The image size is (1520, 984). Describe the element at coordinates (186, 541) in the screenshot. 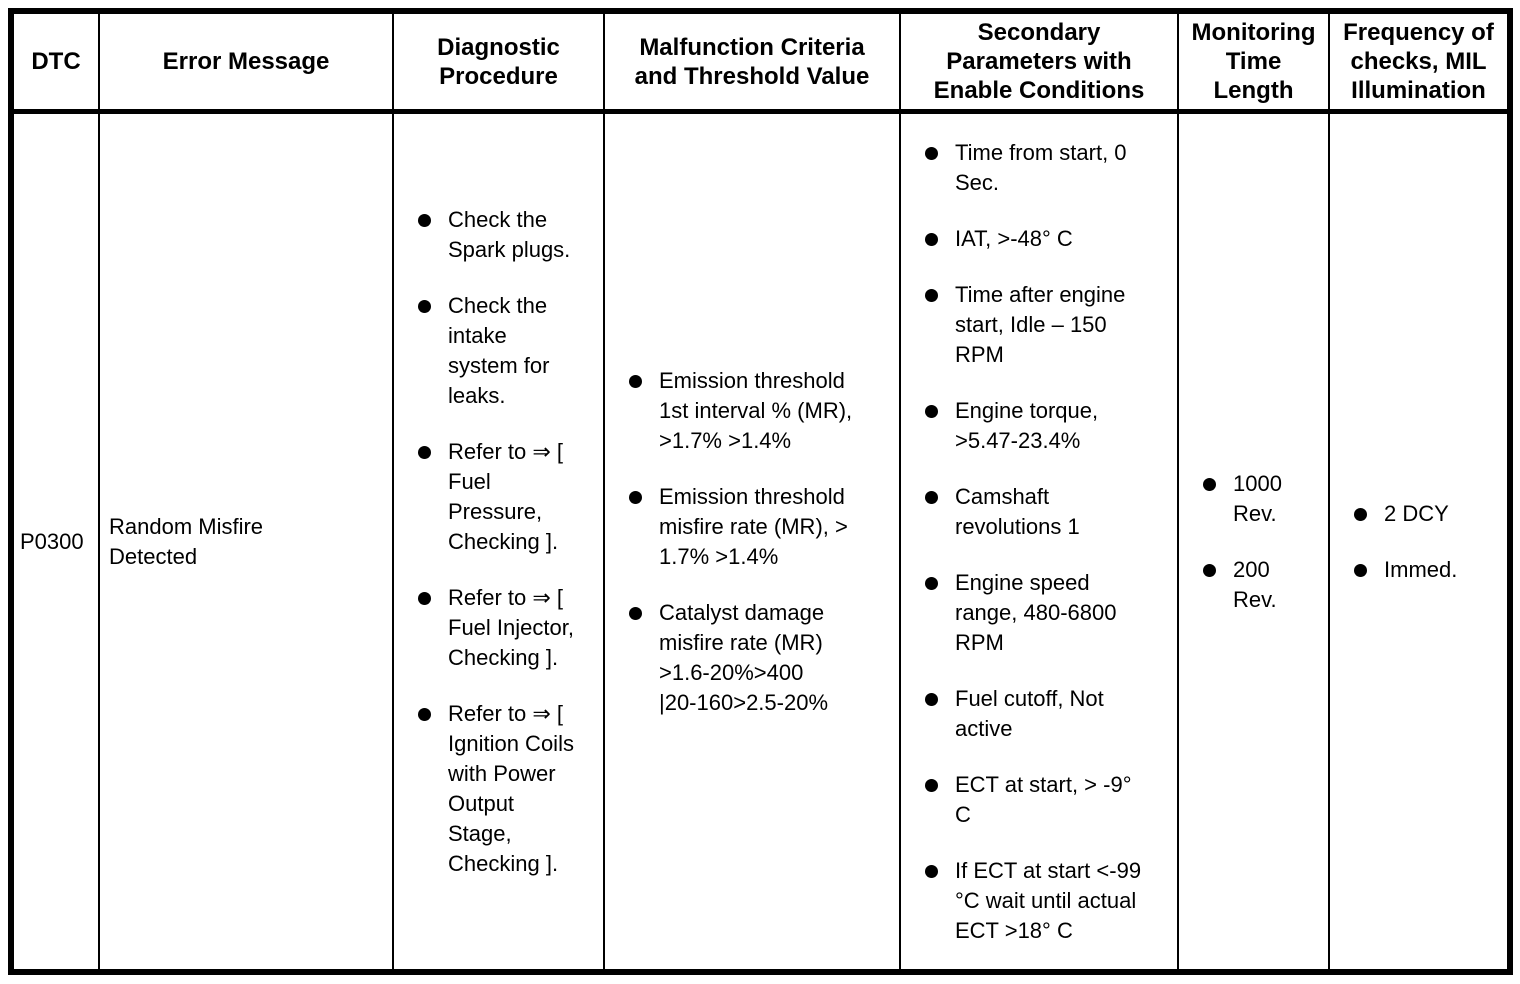

I see `error-message-text: Random Misfire Detected` at that location.